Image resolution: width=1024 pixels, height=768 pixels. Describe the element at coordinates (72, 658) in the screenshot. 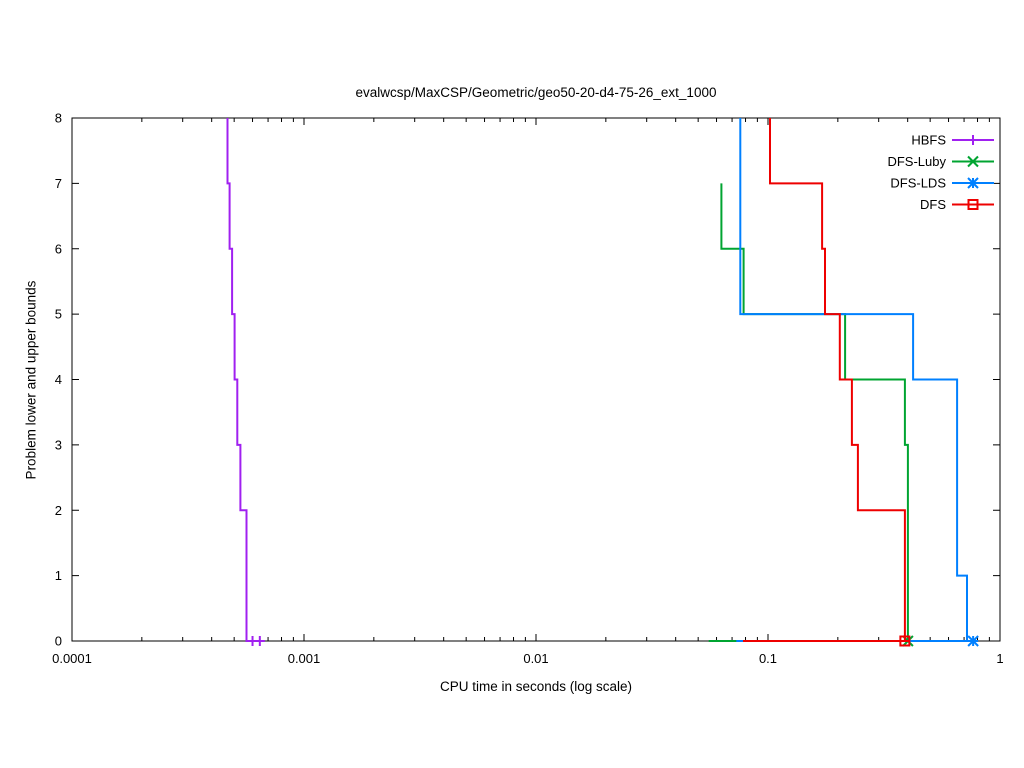

I see `x-tick-label: 0.0001` at that location.